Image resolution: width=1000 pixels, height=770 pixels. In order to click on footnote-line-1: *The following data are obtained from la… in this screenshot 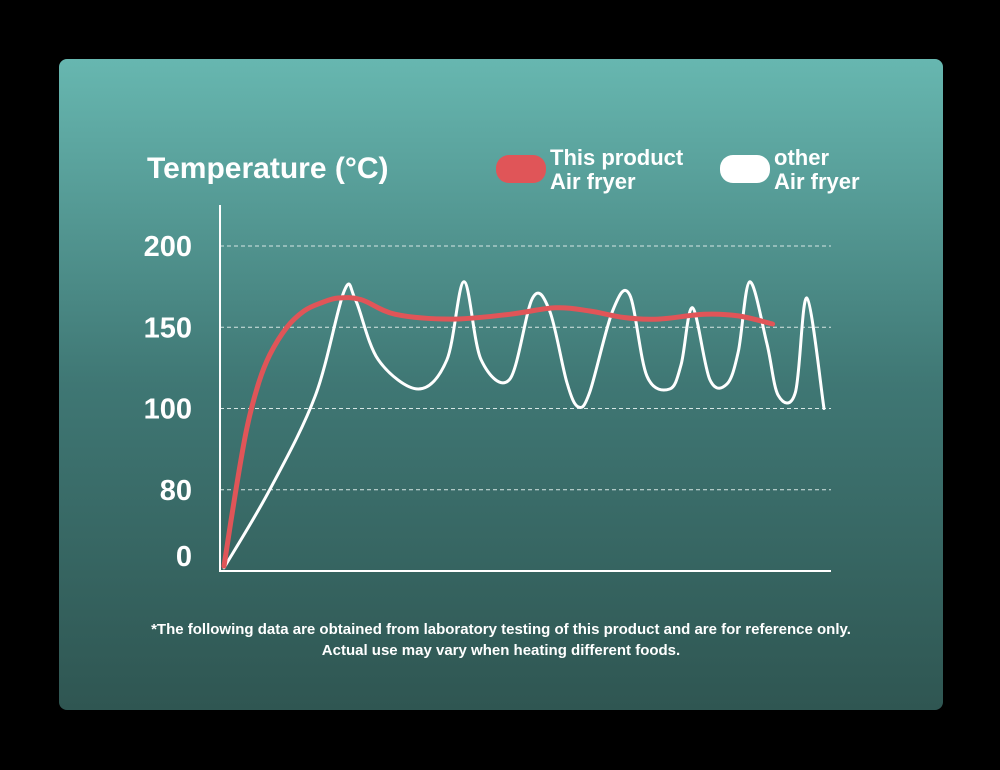, I will do `click(501, 629)`.